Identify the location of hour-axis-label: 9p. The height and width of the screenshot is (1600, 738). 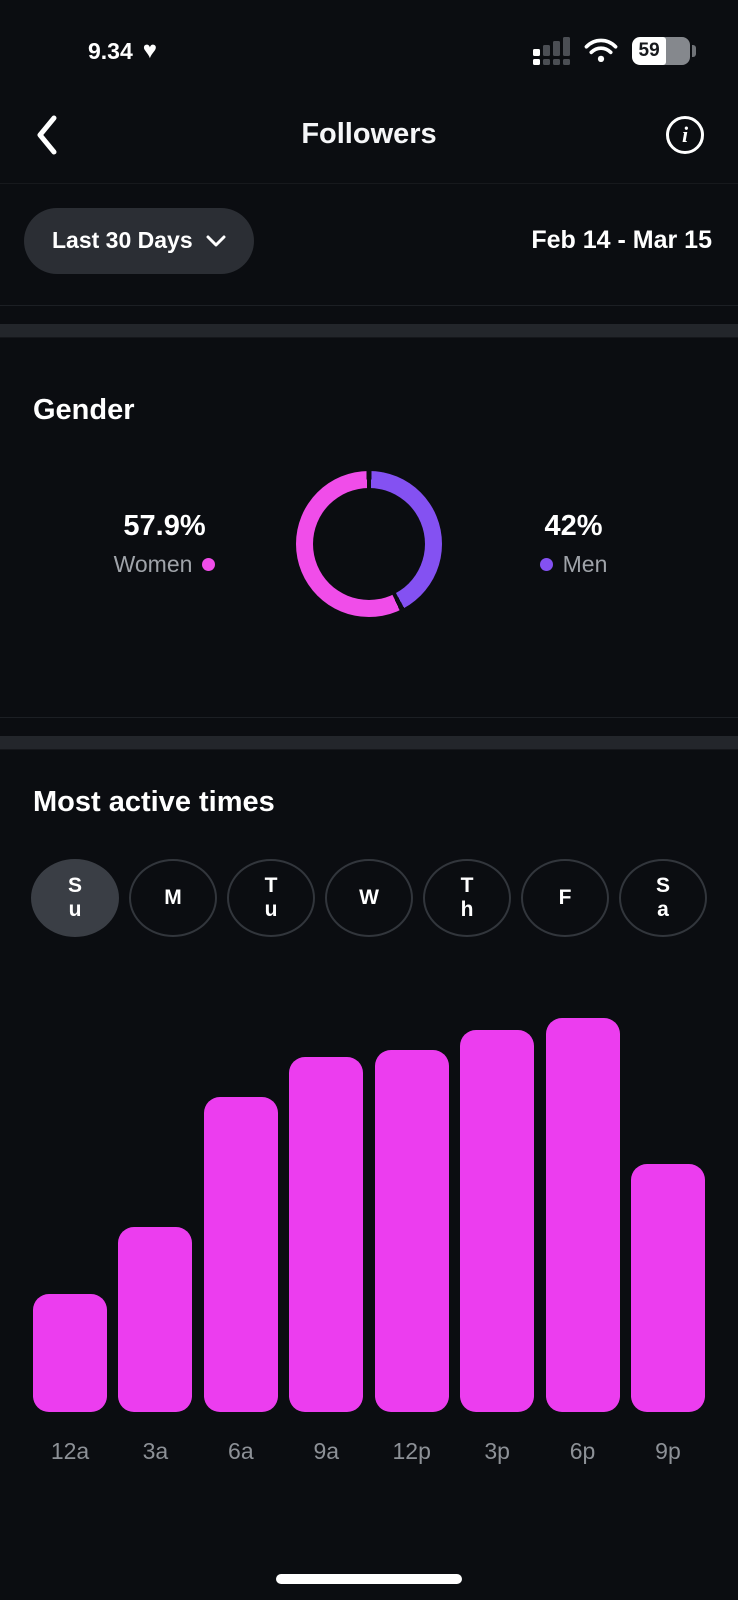
(668, 1451).